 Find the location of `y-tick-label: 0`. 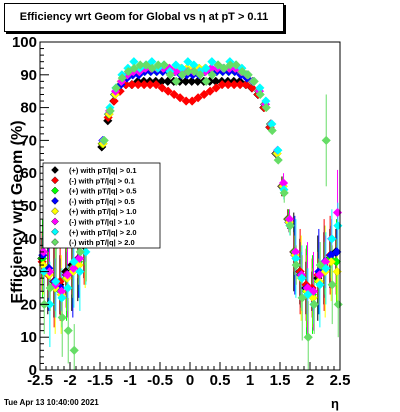

y-tick-label: 0 is located at coordinates (33, 370).